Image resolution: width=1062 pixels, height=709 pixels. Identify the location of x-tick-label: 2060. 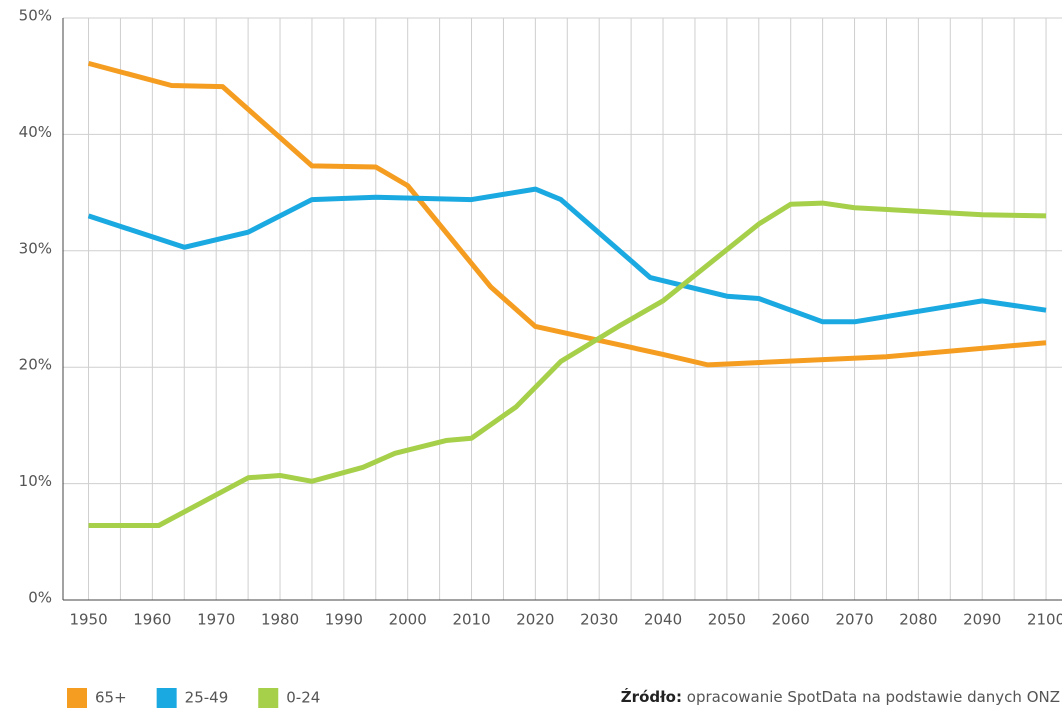
(791, 620).